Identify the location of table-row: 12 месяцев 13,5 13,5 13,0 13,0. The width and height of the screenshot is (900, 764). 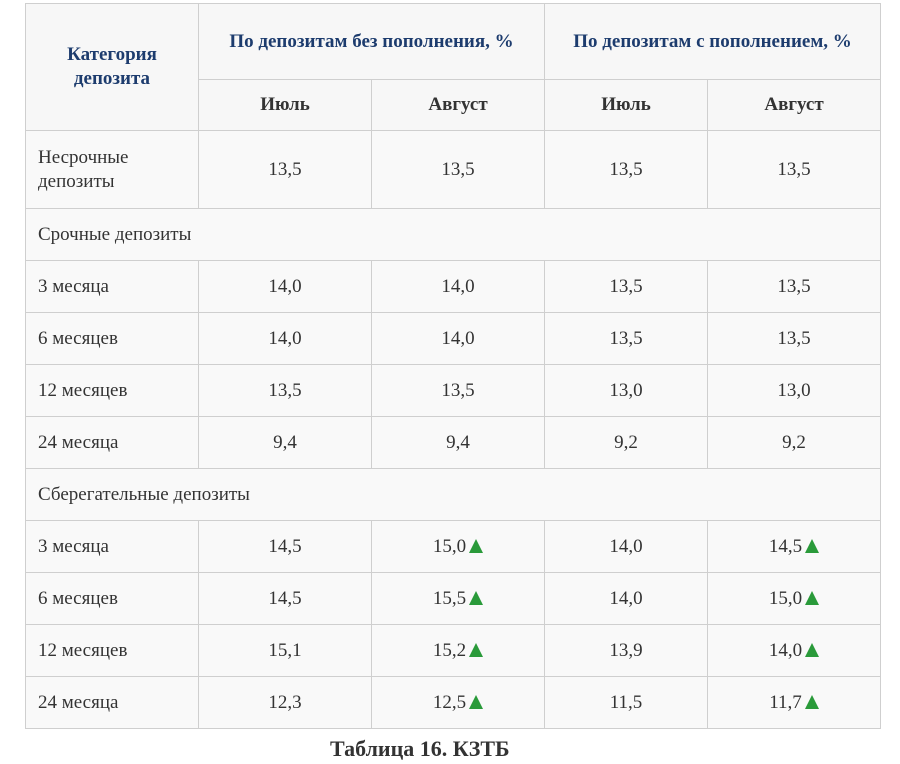
(453, 390).